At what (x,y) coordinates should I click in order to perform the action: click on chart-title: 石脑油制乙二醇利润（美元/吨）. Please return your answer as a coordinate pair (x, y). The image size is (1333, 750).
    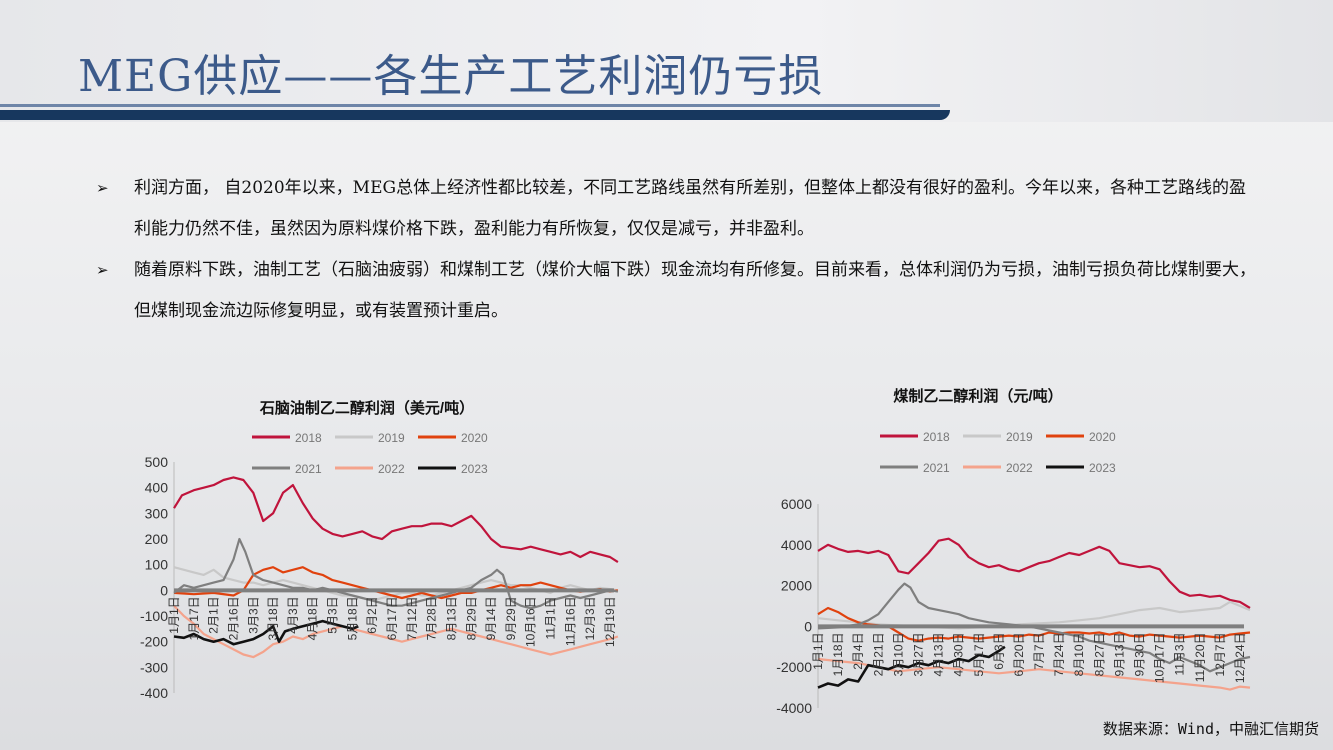
    Looking at the image, I should click on (366, 408).